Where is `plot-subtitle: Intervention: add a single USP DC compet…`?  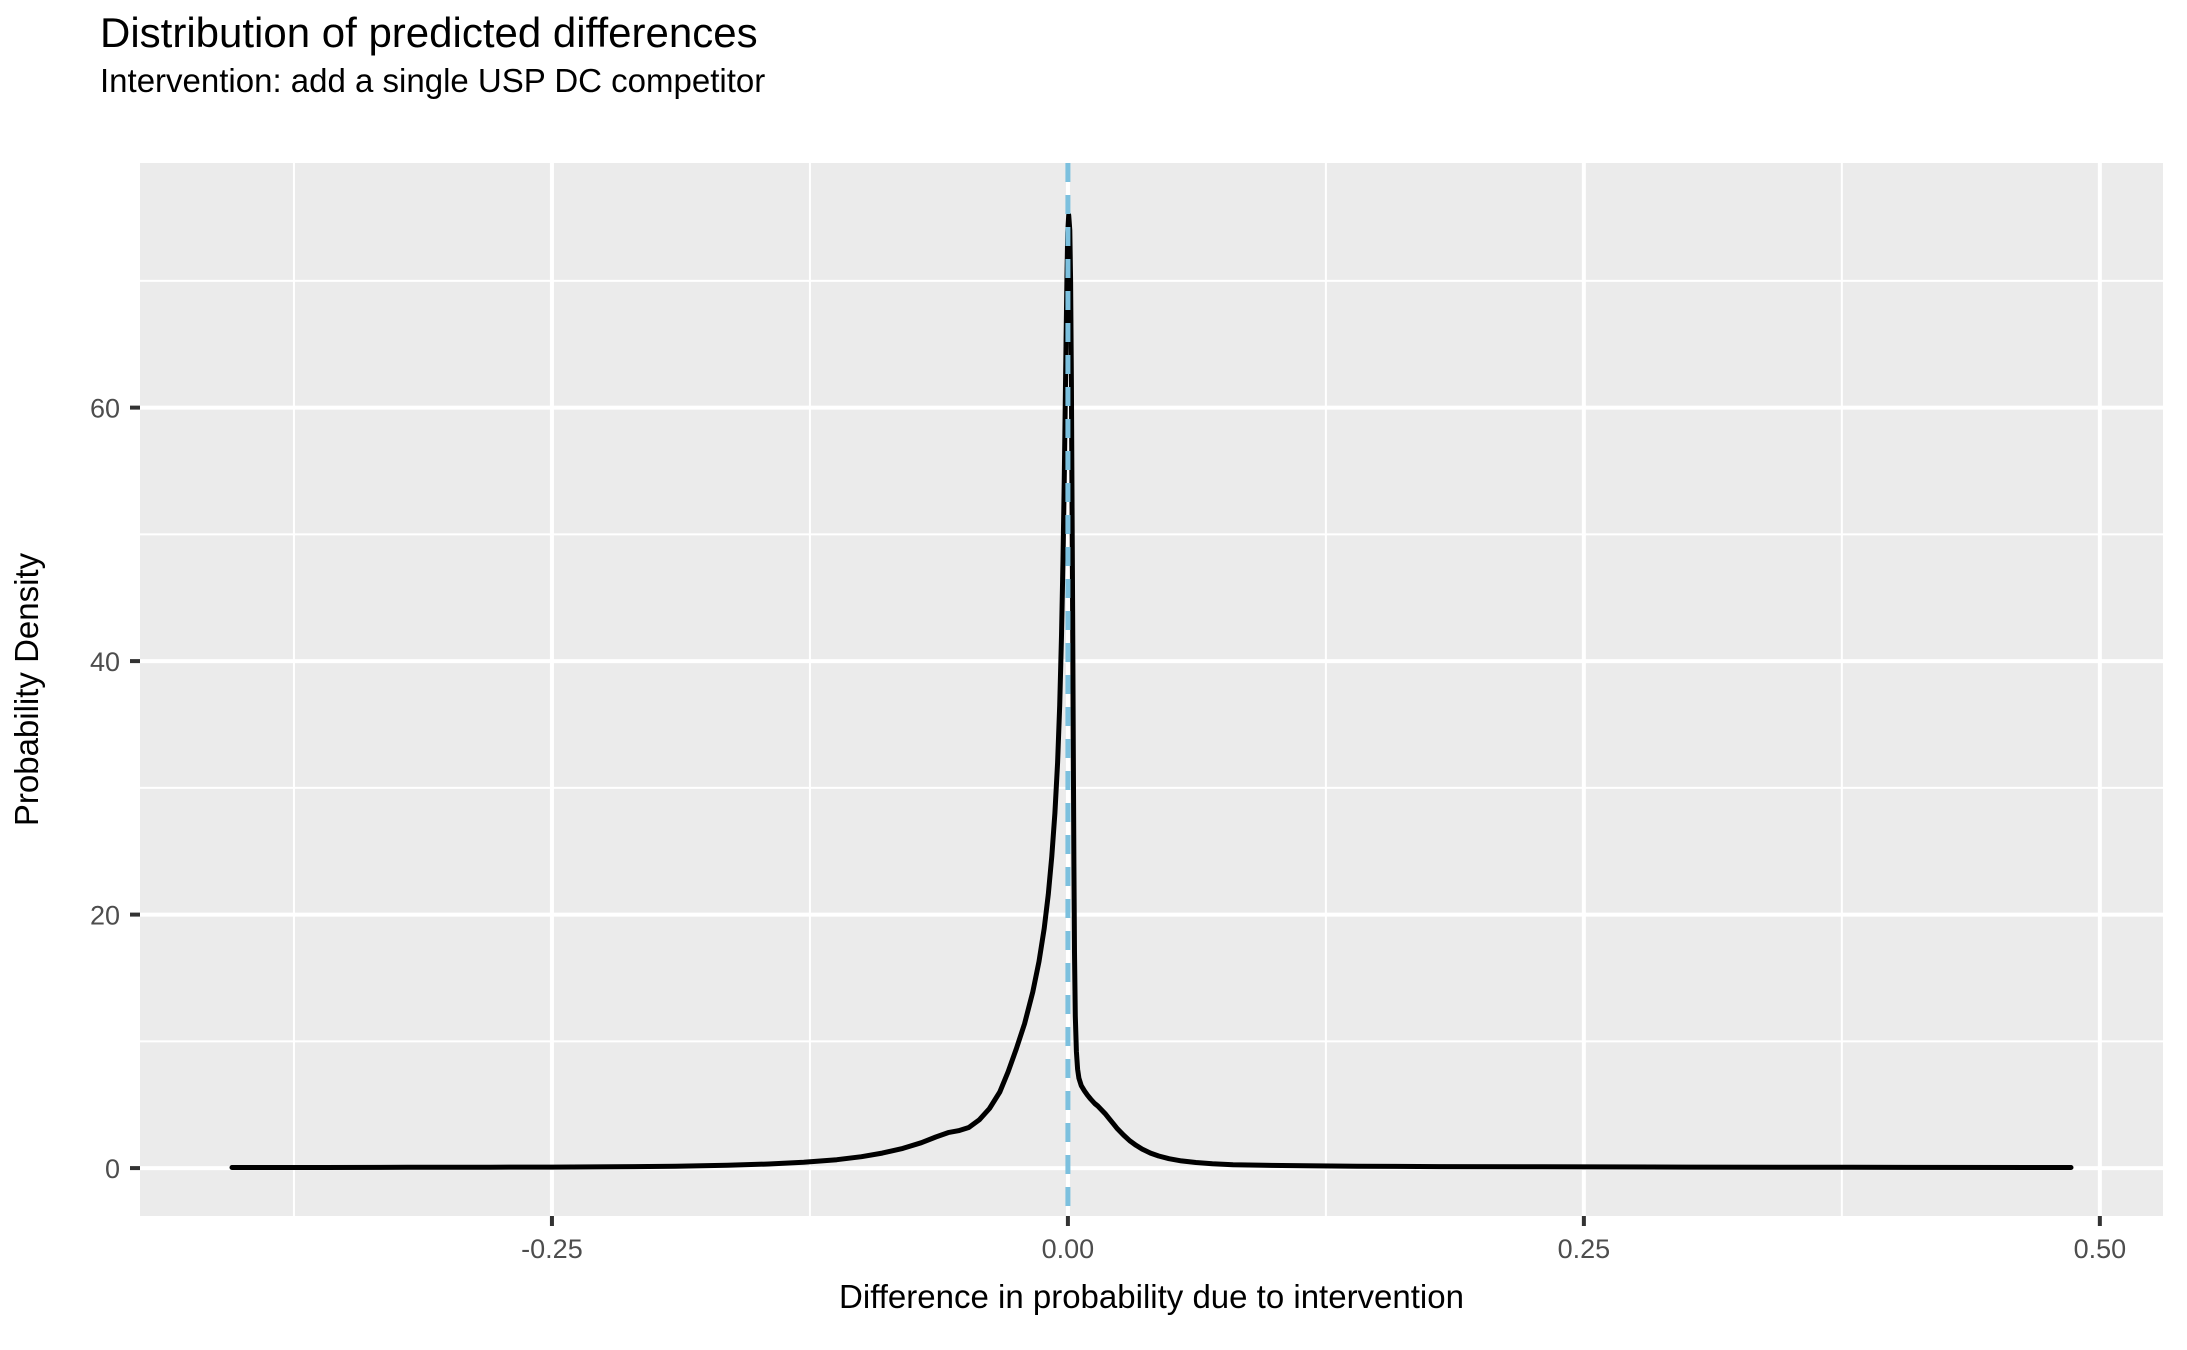
plot-subtitle: Intervention: add a single USP DC compet… is located at coordinates (433, 80).